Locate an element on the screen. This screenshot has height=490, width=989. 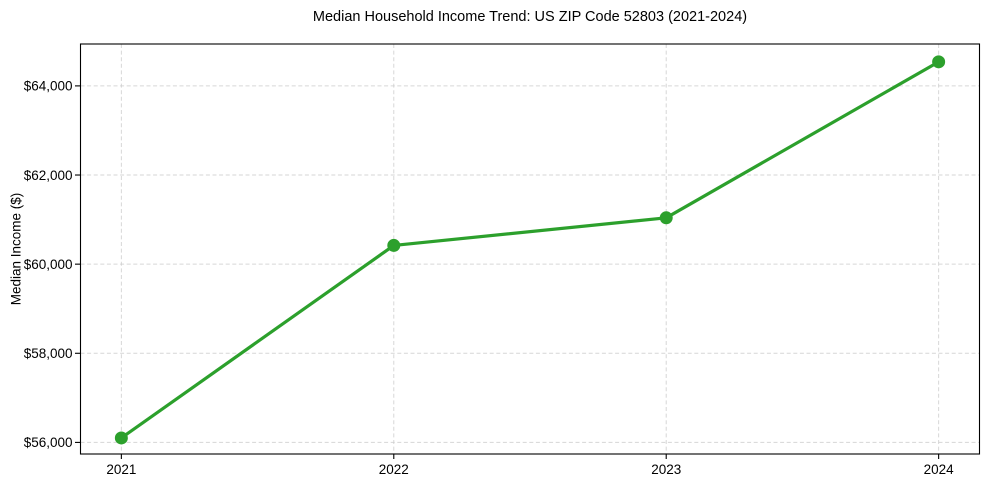
y-tick-label-62000: $62,000 is located at coordinates (48, 175).